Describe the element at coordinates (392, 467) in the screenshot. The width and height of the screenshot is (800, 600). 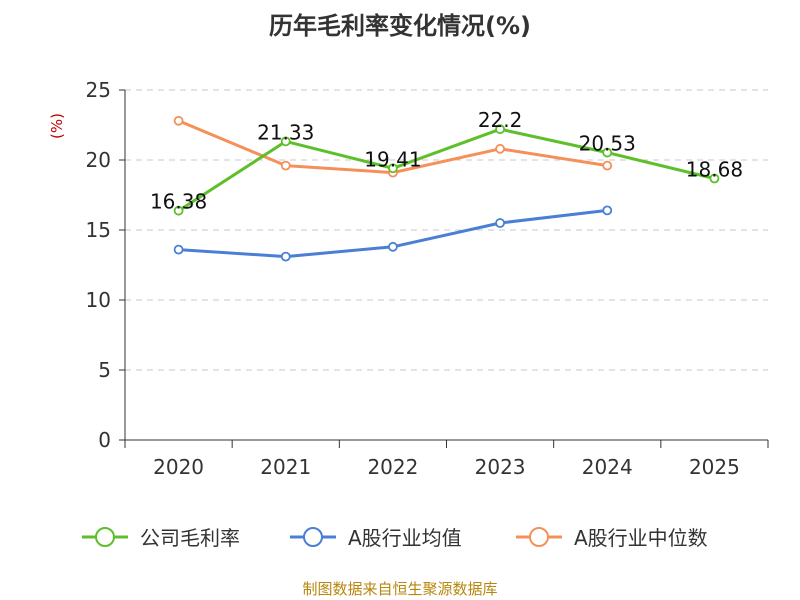
I see `x-tick-label: 2022` at that location.